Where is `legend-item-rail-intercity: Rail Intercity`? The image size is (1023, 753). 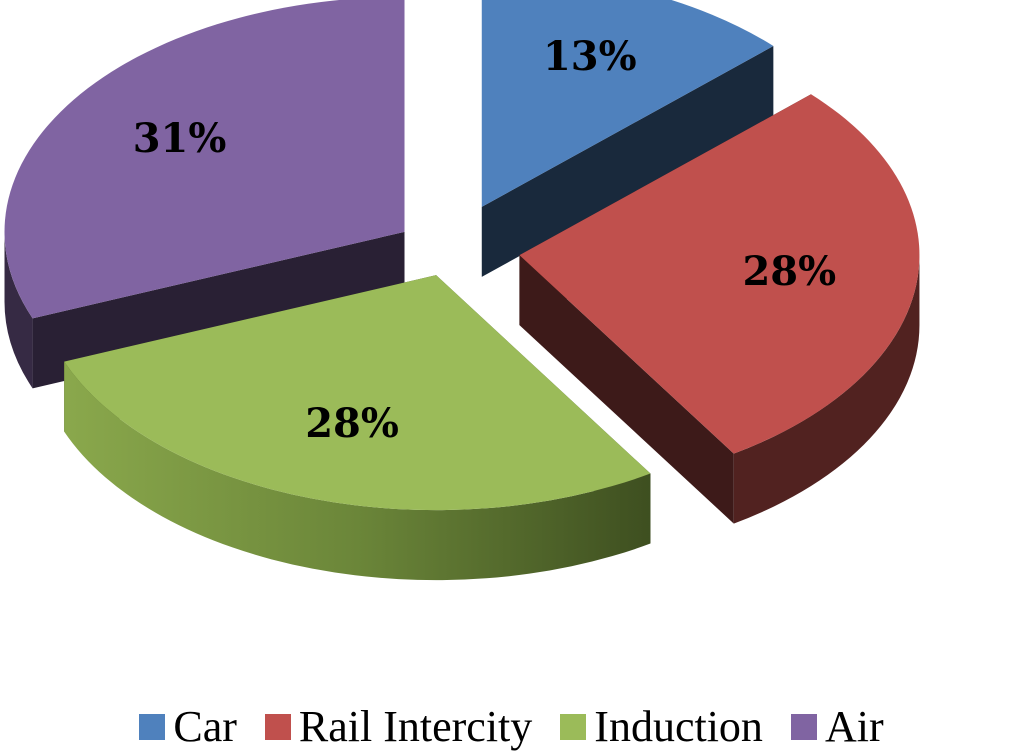 legend-item-rail-intercity: Rail Intercity is located at coordinates (398, 726).